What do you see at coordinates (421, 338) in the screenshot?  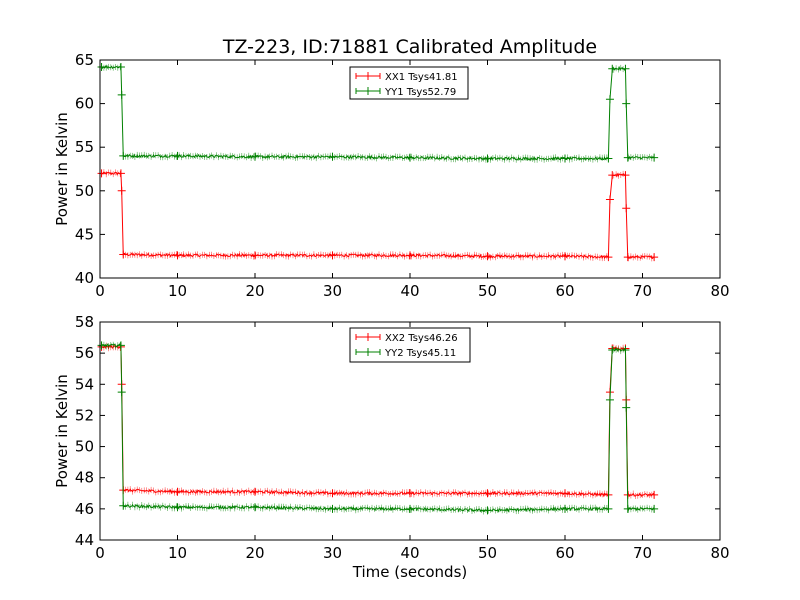 I see `legend-entry: XX2 Tsys46.26` at bounding box center [421, 338].